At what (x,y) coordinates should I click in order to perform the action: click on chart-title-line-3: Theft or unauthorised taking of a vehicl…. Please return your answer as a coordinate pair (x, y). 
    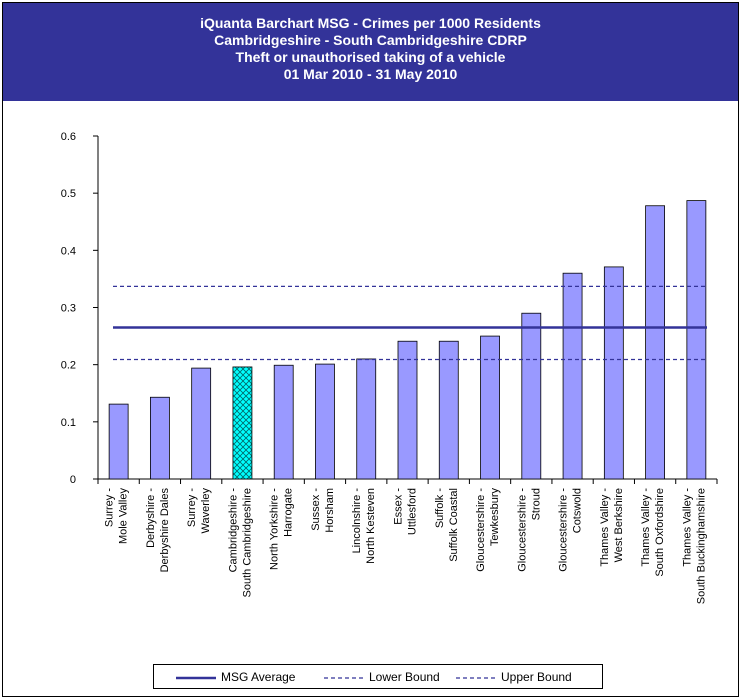
    Looking at the image, I should click on (370, 57).